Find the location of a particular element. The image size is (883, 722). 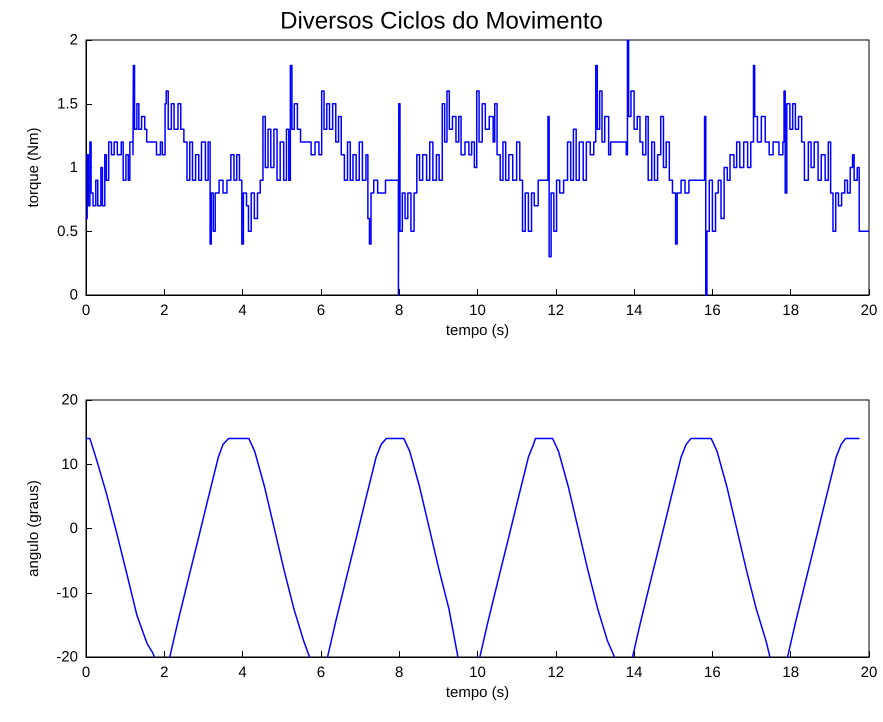

y-tick-label: 20 is located at coordinates (69, 400).